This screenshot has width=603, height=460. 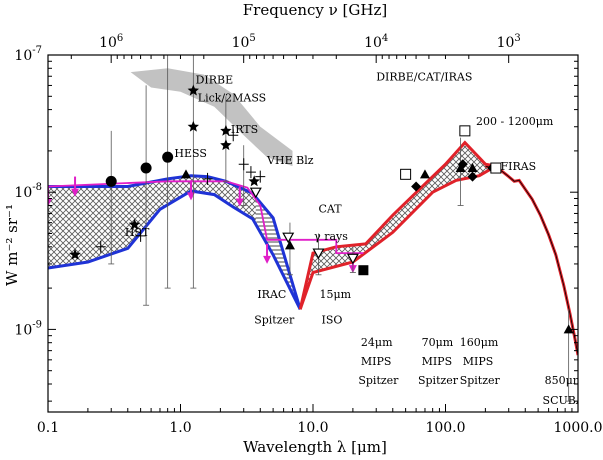 I want to click on annotation-label: 200 - 1200μm, so click(x=515, y=121).